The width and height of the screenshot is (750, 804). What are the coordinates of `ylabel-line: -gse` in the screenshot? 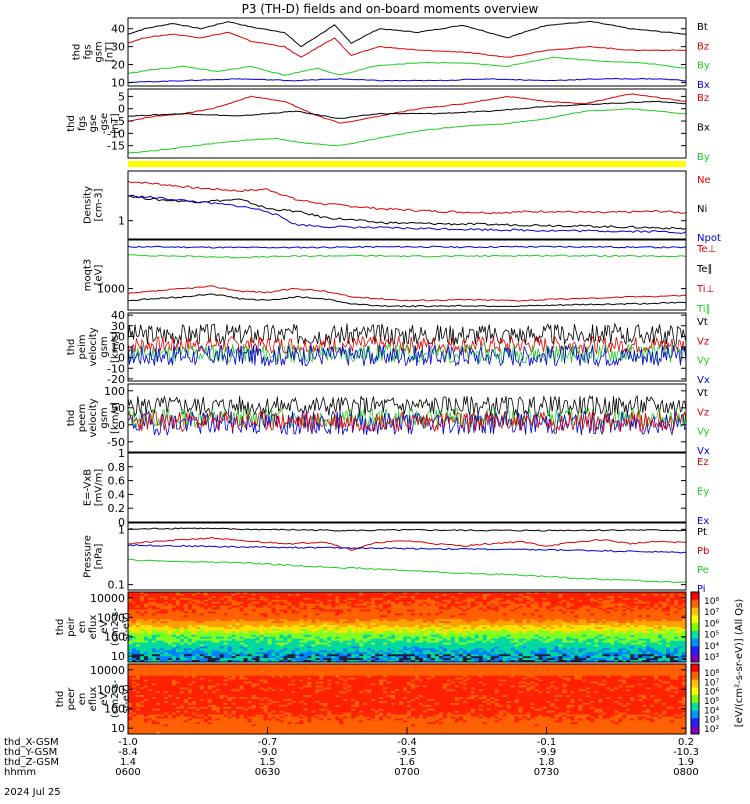 It's located at (104, 123).